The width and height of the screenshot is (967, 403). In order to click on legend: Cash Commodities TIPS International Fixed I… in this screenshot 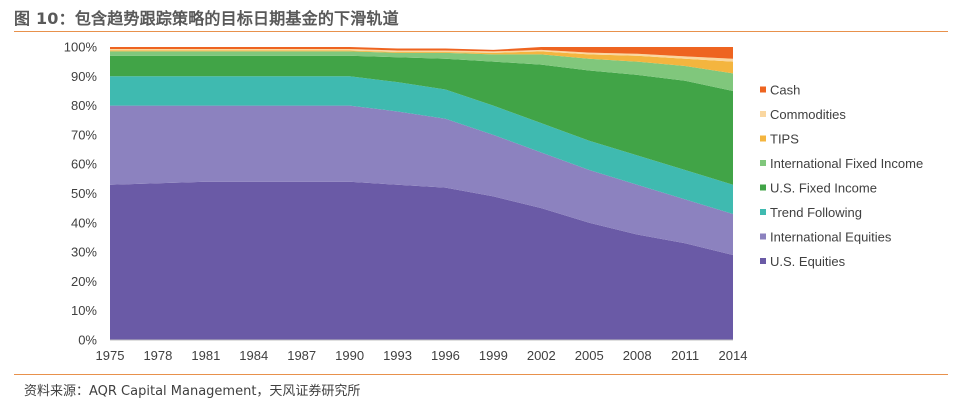, I will do `click(841, 176)`.